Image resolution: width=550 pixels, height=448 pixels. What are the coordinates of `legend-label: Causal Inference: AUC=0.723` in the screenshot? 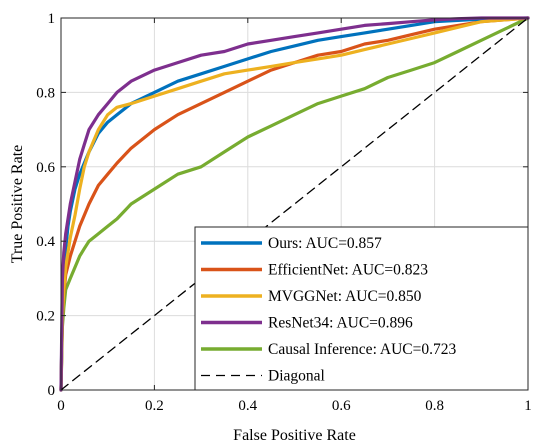 It's located at (362, 349).